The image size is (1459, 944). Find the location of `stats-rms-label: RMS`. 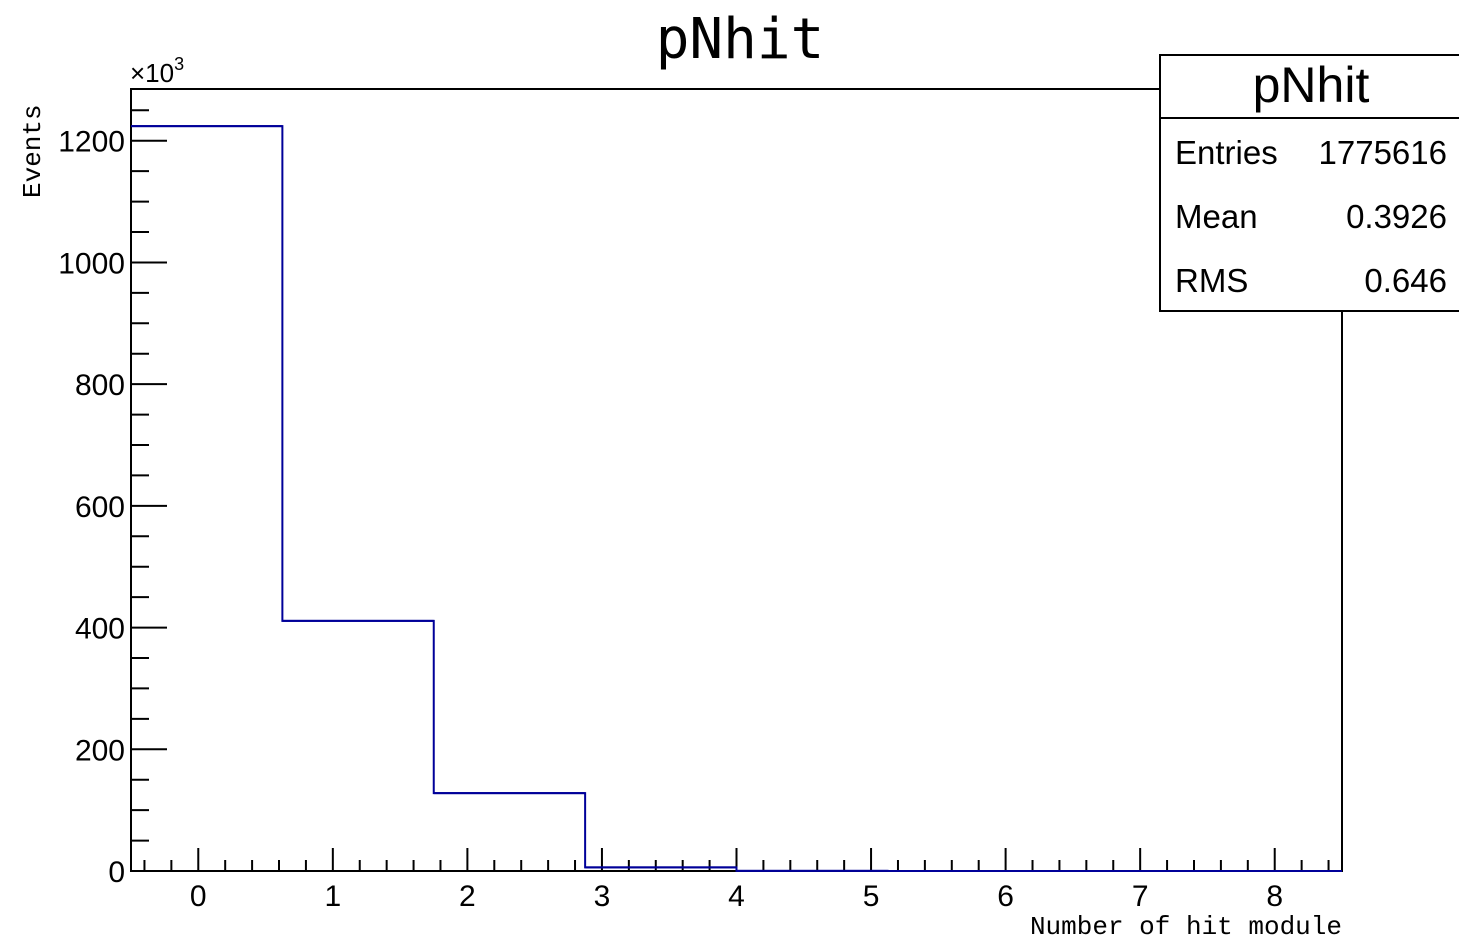

stats-rms-label: RMS is located at coordinates (1211, 280).